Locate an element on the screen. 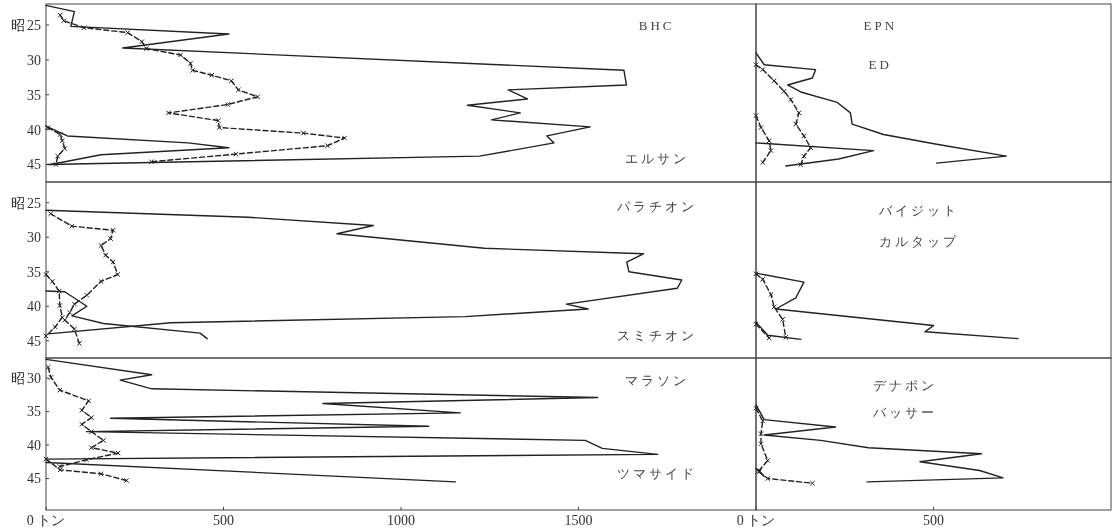 This screenshot has height=532, width=1120. annotation: パラチオン is located at coordinates (656, 207).